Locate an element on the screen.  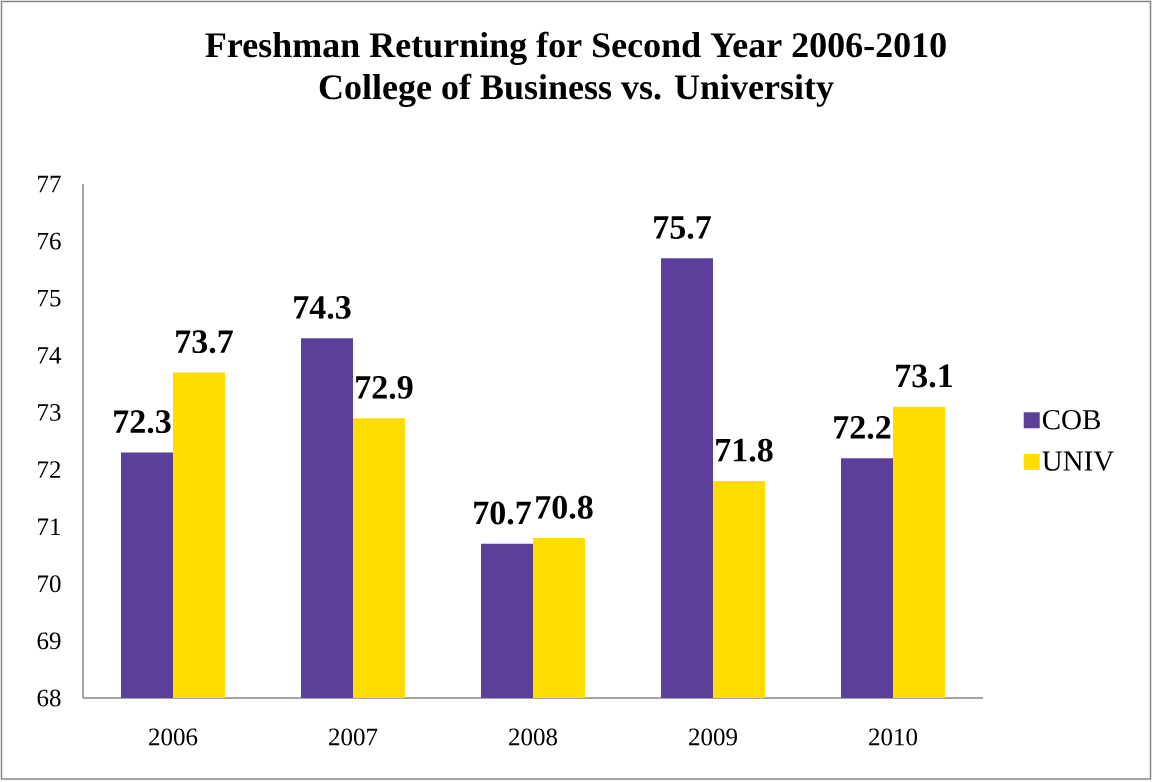
chart-subtitle: College of Business vs. University is located at coordinates (576, 90).